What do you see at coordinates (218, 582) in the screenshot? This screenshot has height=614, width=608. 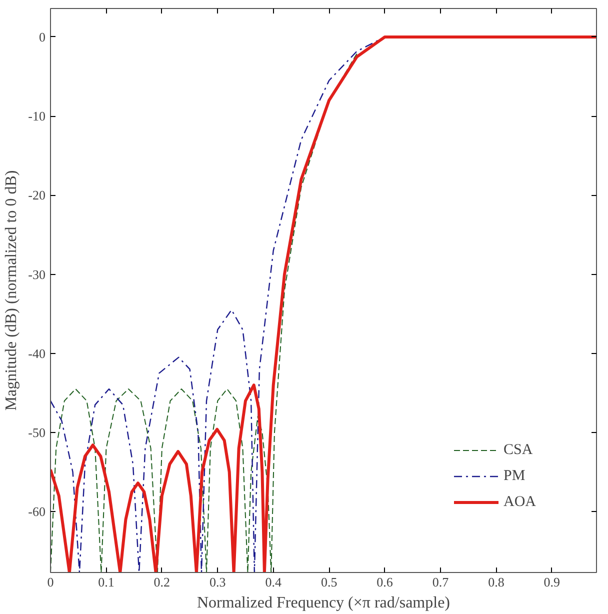 I see `x-tick-label: 0.3` at bounding box center [218, 582].